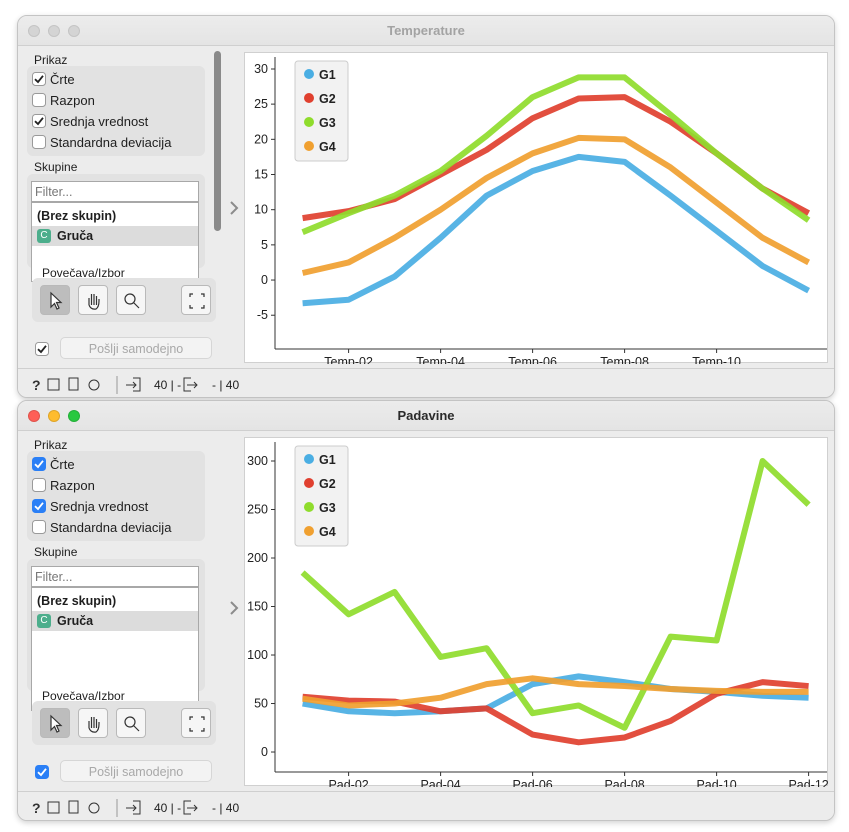  I want to click on group-list: (Brez skupin) C Gruča, so click(115, 242).